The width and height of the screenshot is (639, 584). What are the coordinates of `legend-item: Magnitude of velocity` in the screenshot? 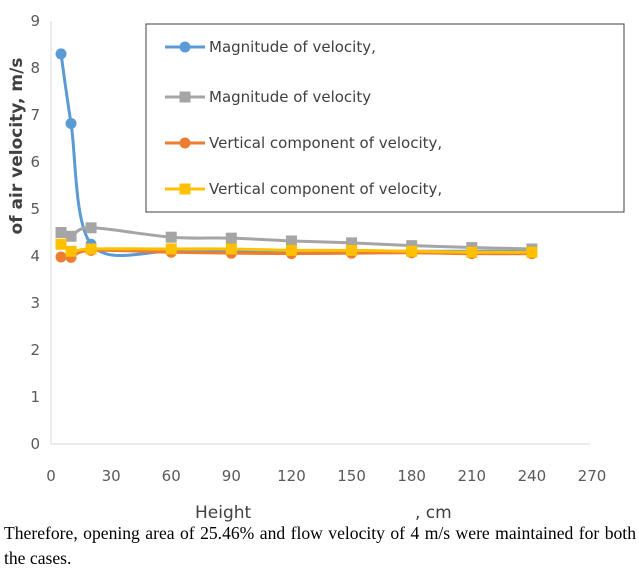 It's located at (268, 97).